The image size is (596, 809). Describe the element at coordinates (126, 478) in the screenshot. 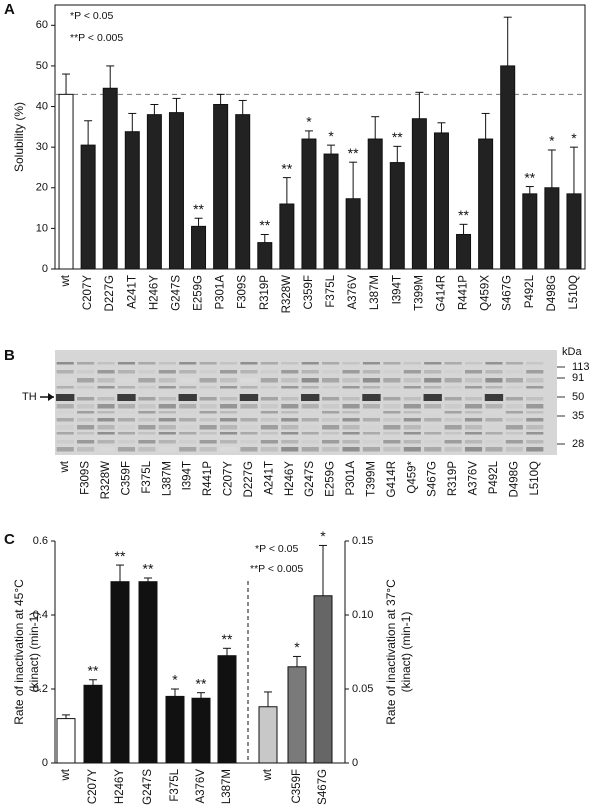

I see `lane-label: C359F` at that location.